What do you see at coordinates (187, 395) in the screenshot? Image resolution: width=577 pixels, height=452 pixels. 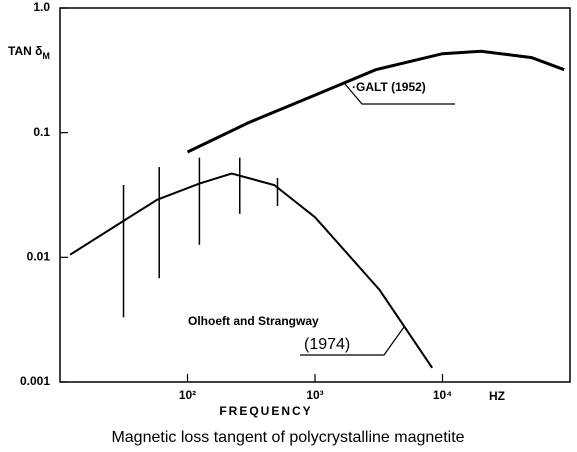 I see `x-tick-label: 10²` at bounding box center [187, 395].